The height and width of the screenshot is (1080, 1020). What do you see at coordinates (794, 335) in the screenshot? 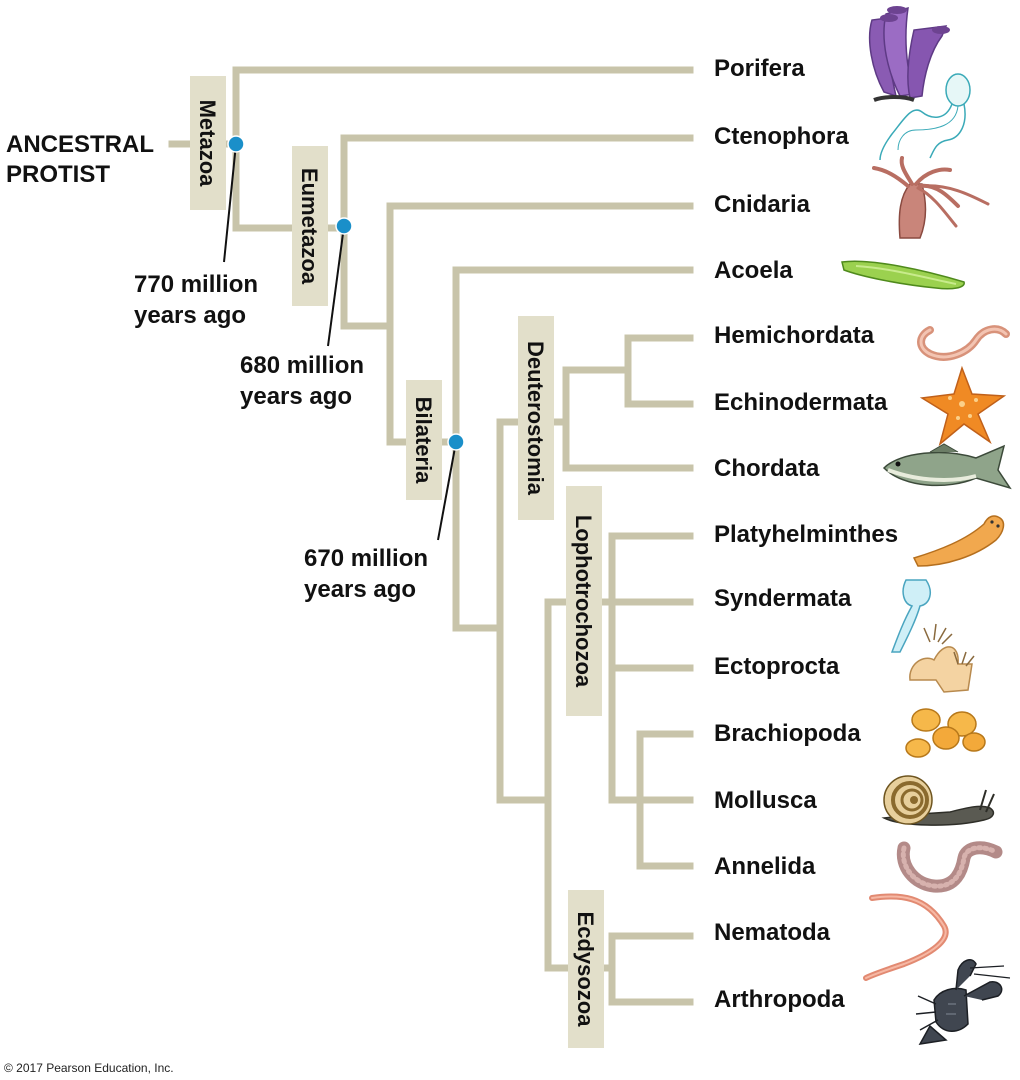
I see `taxon-hemichordata: Hemichordata` at bounding box center [794, 335].